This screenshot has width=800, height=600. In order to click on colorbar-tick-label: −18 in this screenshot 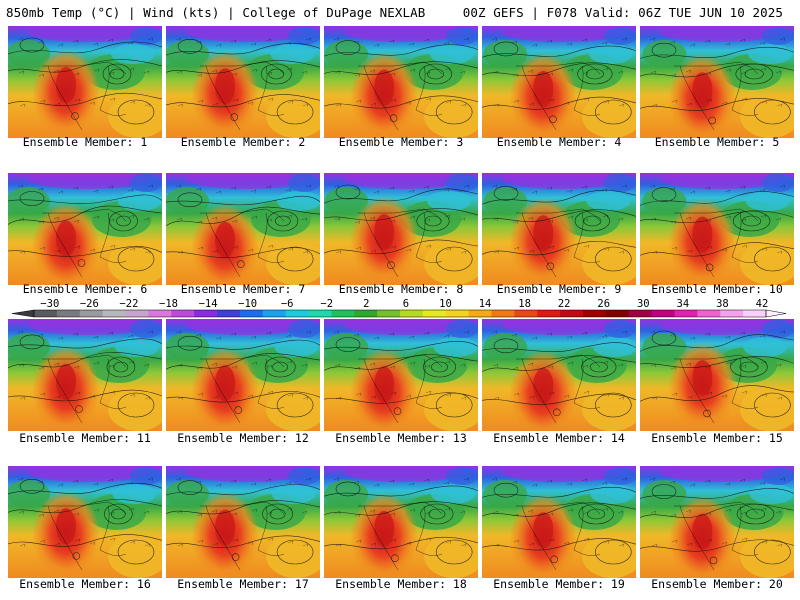, I will do `click(168, 304)`.